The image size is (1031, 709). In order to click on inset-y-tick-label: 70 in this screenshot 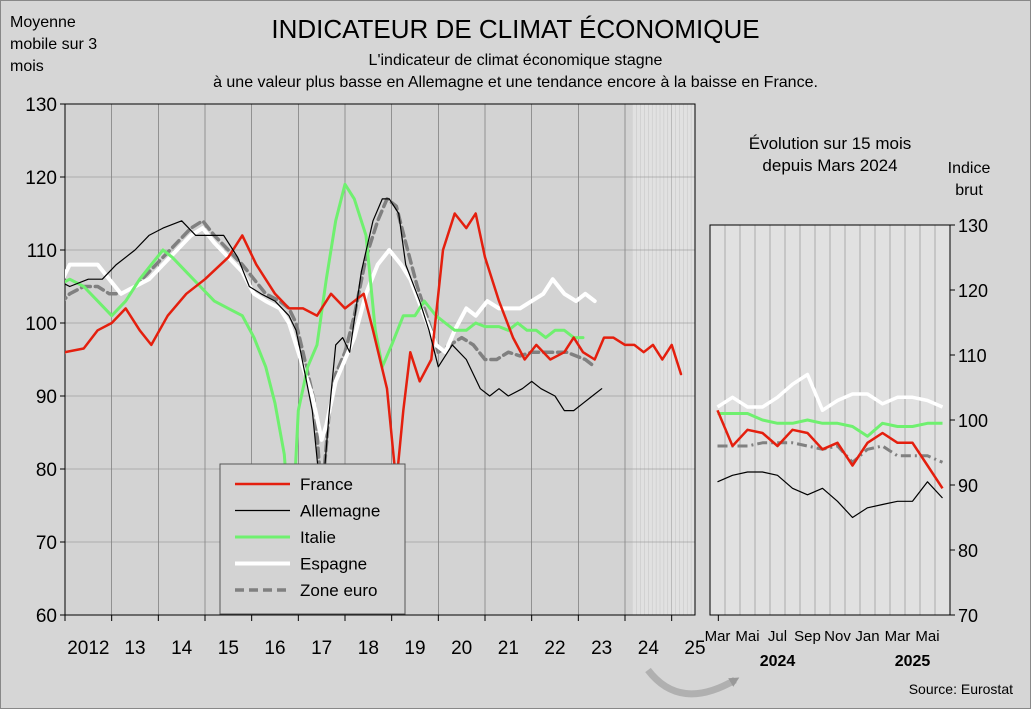, I will do `click(968, 616)`.